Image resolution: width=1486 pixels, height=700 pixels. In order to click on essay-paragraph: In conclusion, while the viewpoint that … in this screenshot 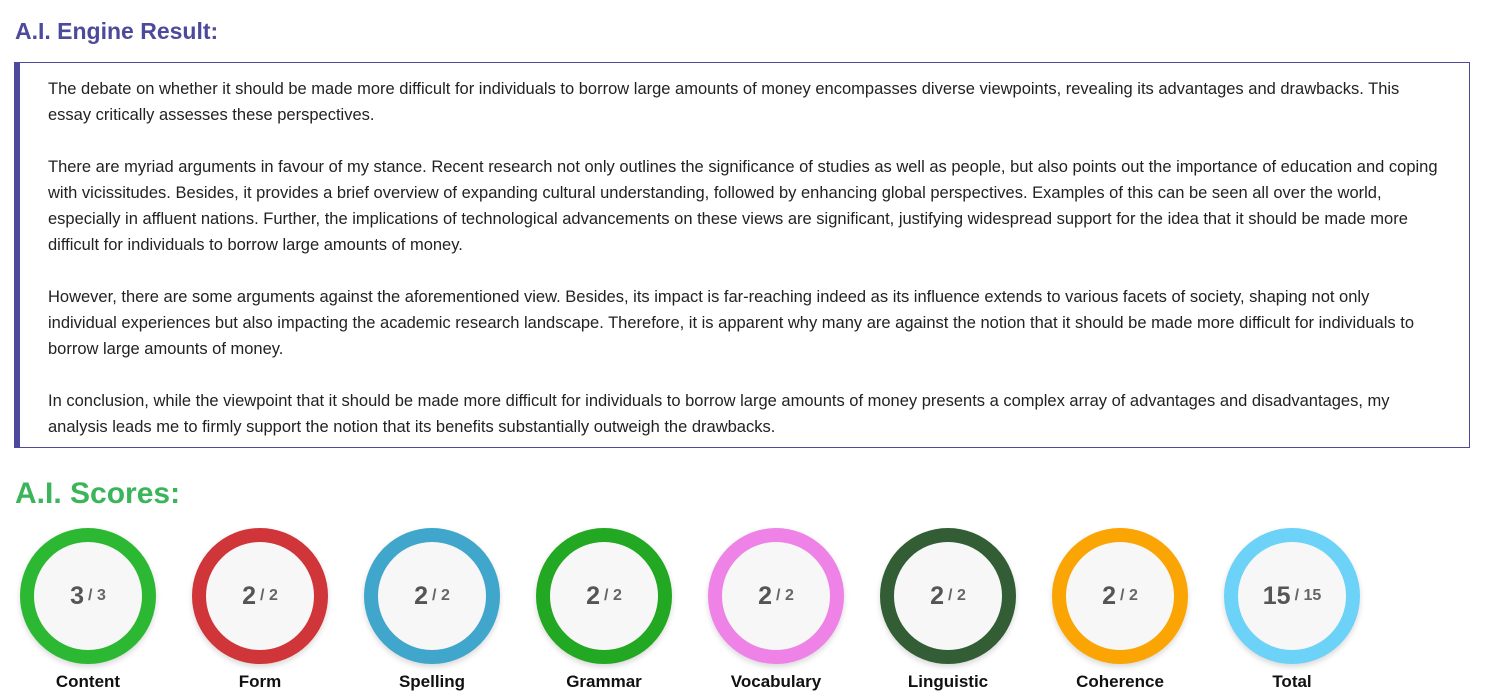, I will do `click(719, 414)`.